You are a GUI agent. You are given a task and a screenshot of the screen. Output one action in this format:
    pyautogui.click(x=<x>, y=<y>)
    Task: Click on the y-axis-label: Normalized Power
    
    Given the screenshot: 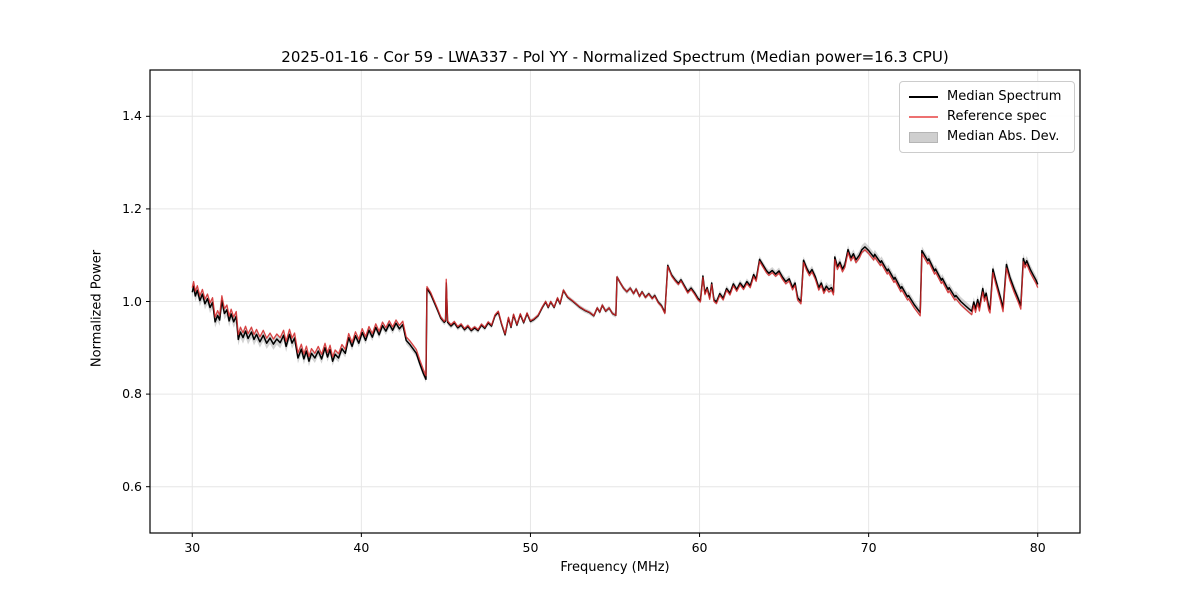 What is the action you would take?
    pyautogui.click(x=97, y=308)
    